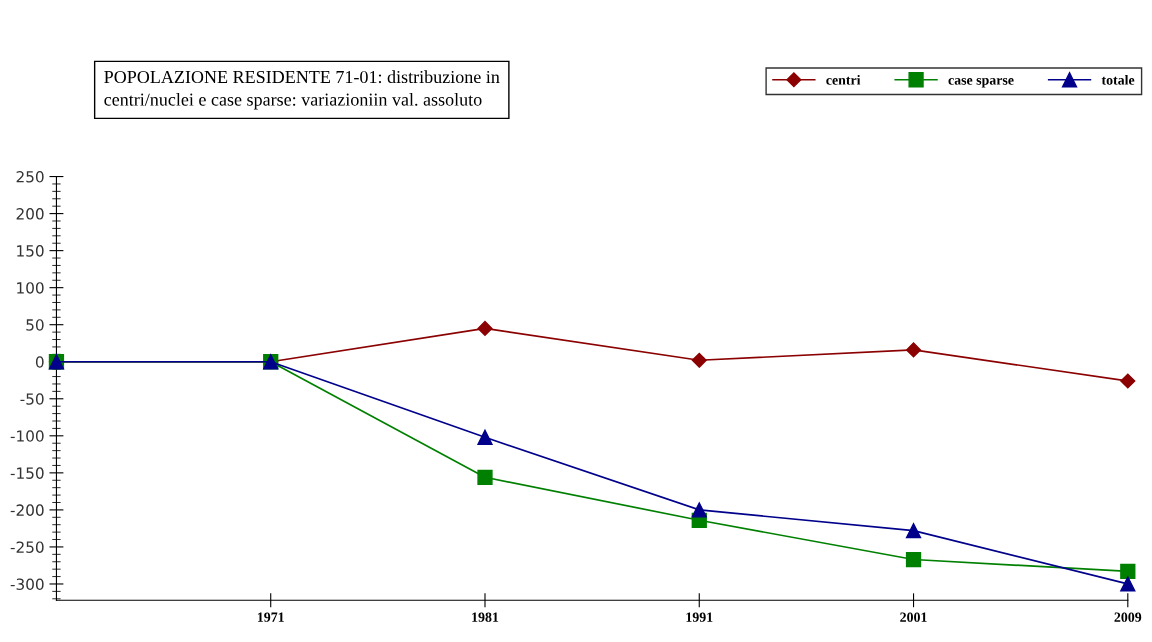 This screenshot has height=642, width=1152. Describe the element at coordinates (302, 90) in the screenshot. I see `chart-title: POPOLAZIONE RESIDENTE 71-01: distribuzione in centri/nuclei e case sparse: variaziοniin val. assoluto` at that location.